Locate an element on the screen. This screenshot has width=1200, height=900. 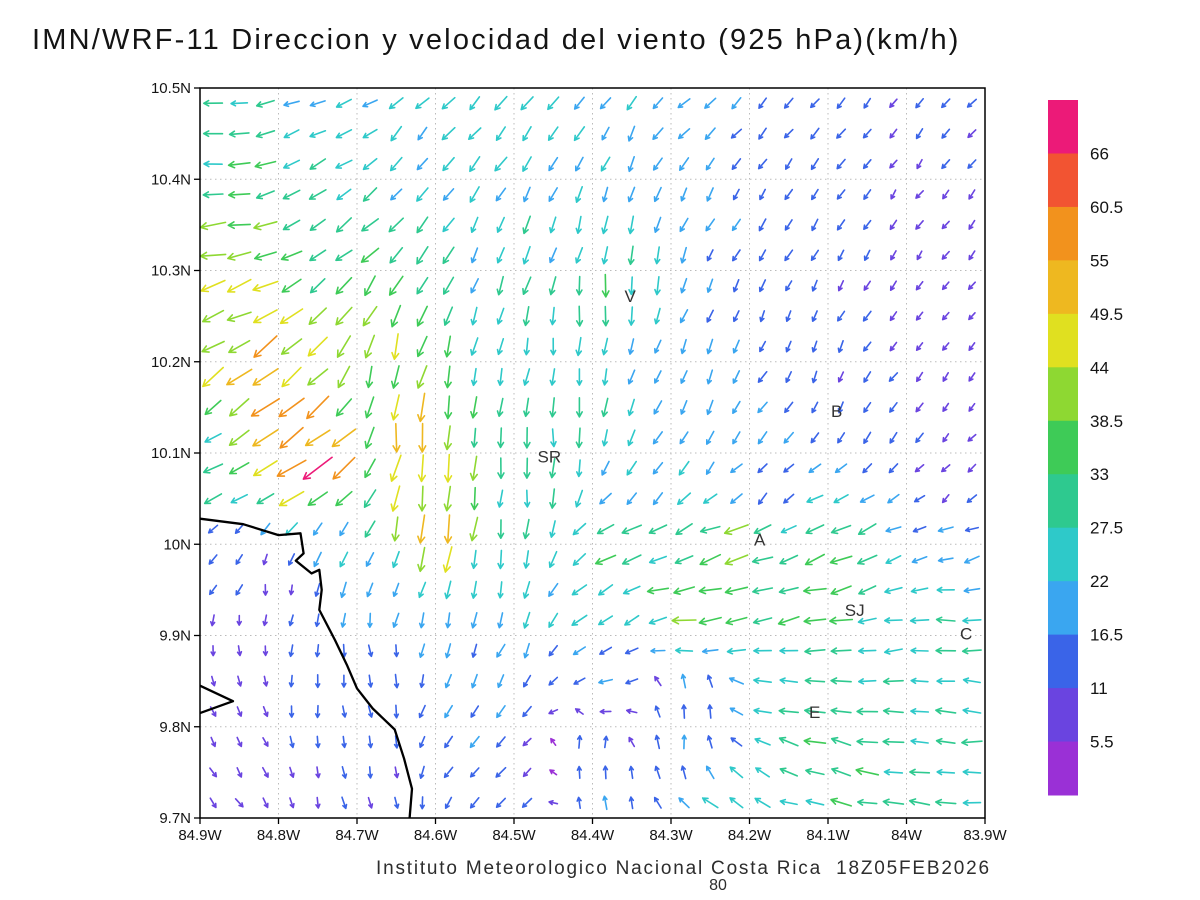
y-axis-tick-label: 9.8N is located at coordinates (175, 727).